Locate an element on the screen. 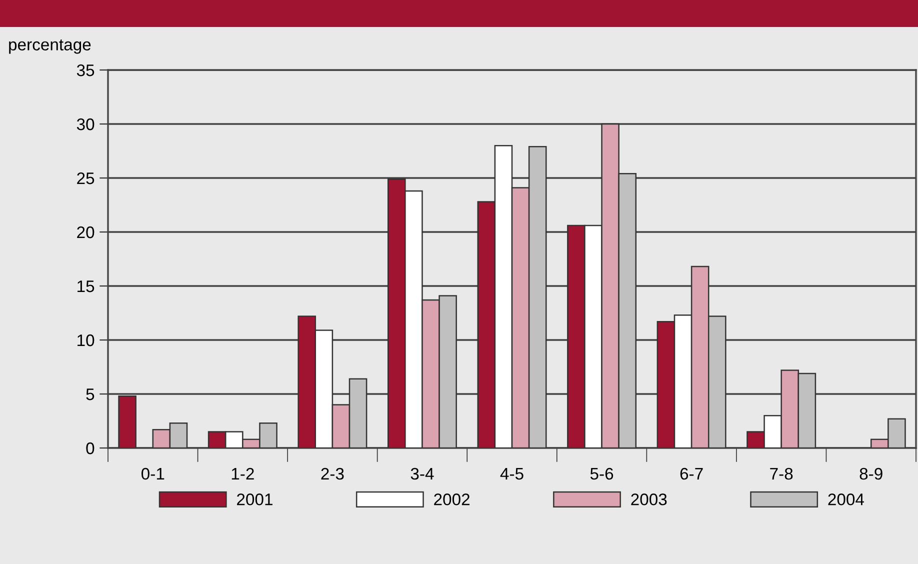  y-tick-label: 35 is located at coordinates (85, 70).